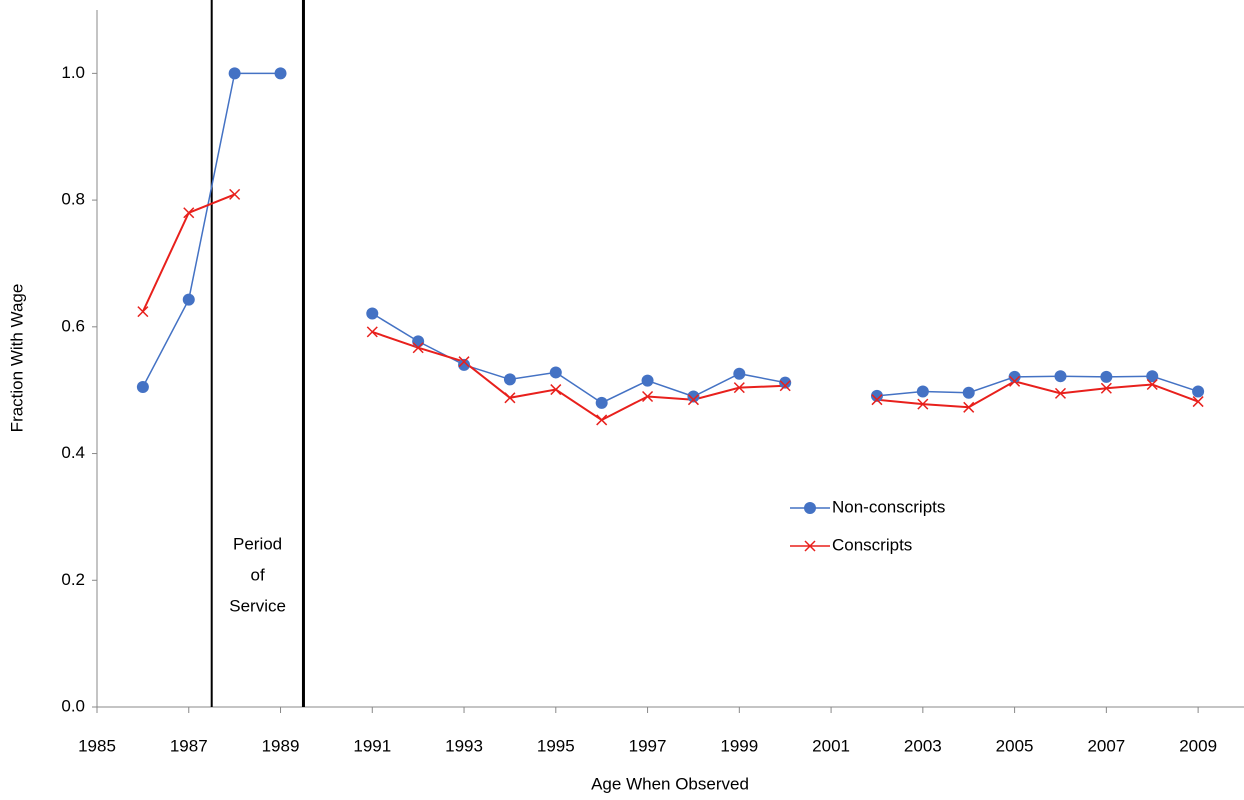 The height and width of the screenshot is (800, 1244). What do you see at coordinates (73, 199) in the screenshot?
I see `y-tick-label: 0.8` at bounding box center [73, 199].